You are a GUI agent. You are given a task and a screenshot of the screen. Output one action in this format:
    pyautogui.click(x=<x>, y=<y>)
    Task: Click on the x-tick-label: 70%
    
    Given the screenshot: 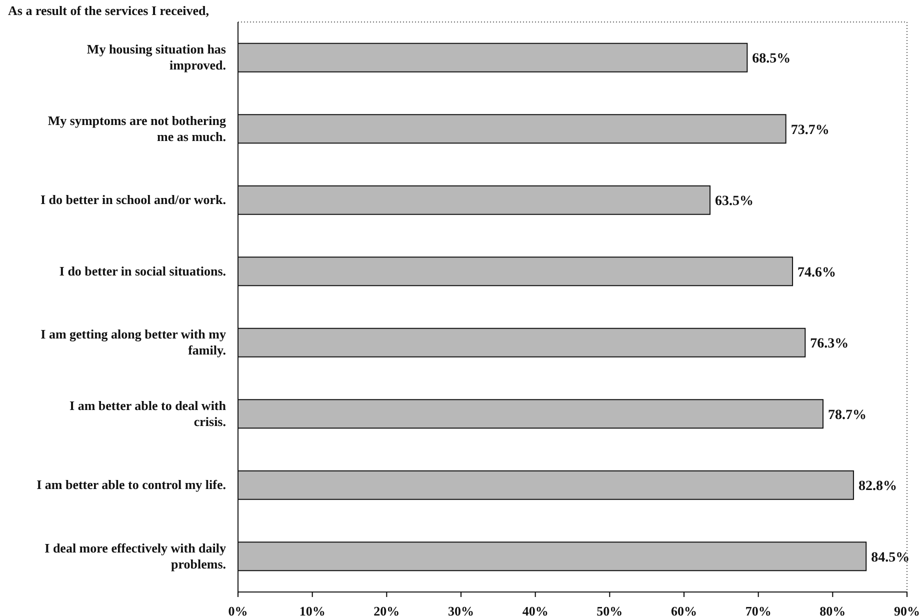 What is the action you would take?
    pyautogui.click(x=758, y=610)
    